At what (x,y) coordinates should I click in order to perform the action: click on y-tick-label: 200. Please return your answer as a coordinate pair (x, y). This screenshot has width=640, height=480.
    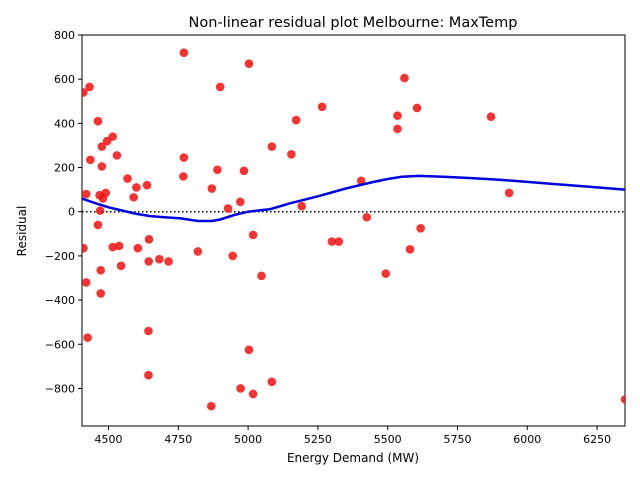
    Looking at the image, I should click on (64, 168).